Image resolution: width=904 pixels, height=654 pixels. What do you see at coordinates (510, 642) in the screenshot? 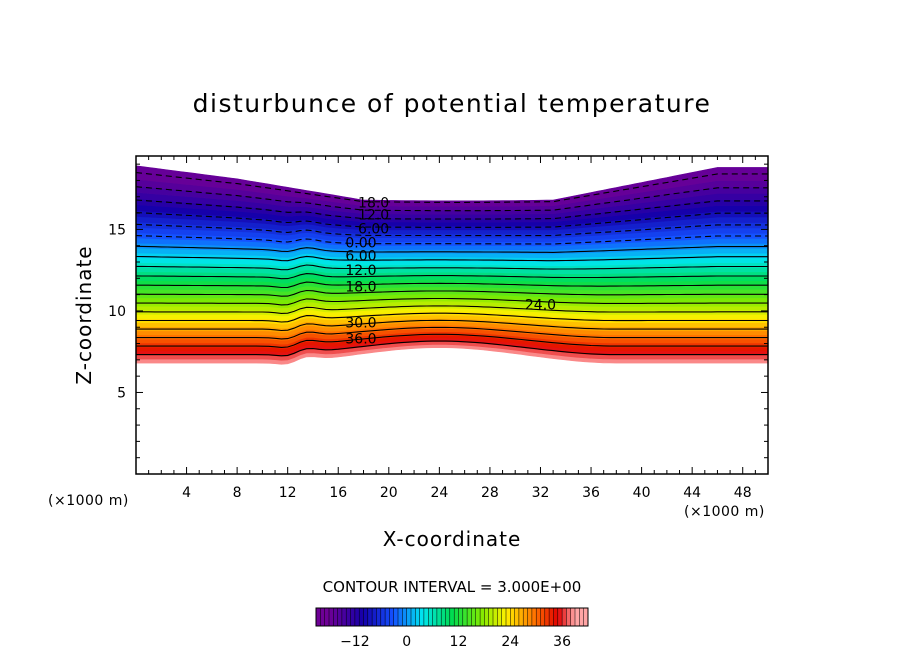
I see `colorbar-tick-label: 24` at bounding box center [510, 642].